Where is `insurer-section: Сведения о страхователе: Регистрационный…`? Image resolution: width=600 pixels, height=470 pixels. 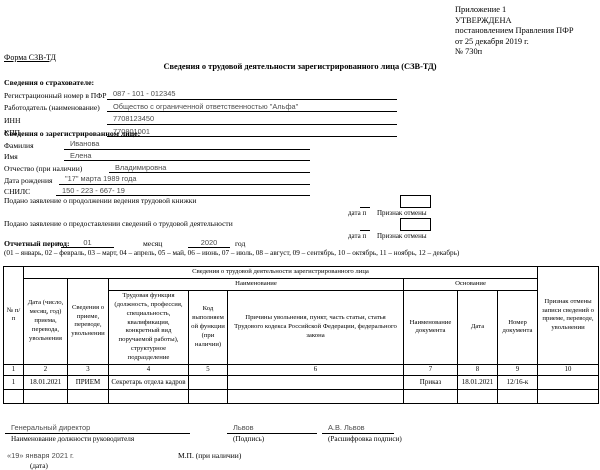 insurer-section: Сведения о страхователе: Регистрационный… is located at coordinates (200, 107).